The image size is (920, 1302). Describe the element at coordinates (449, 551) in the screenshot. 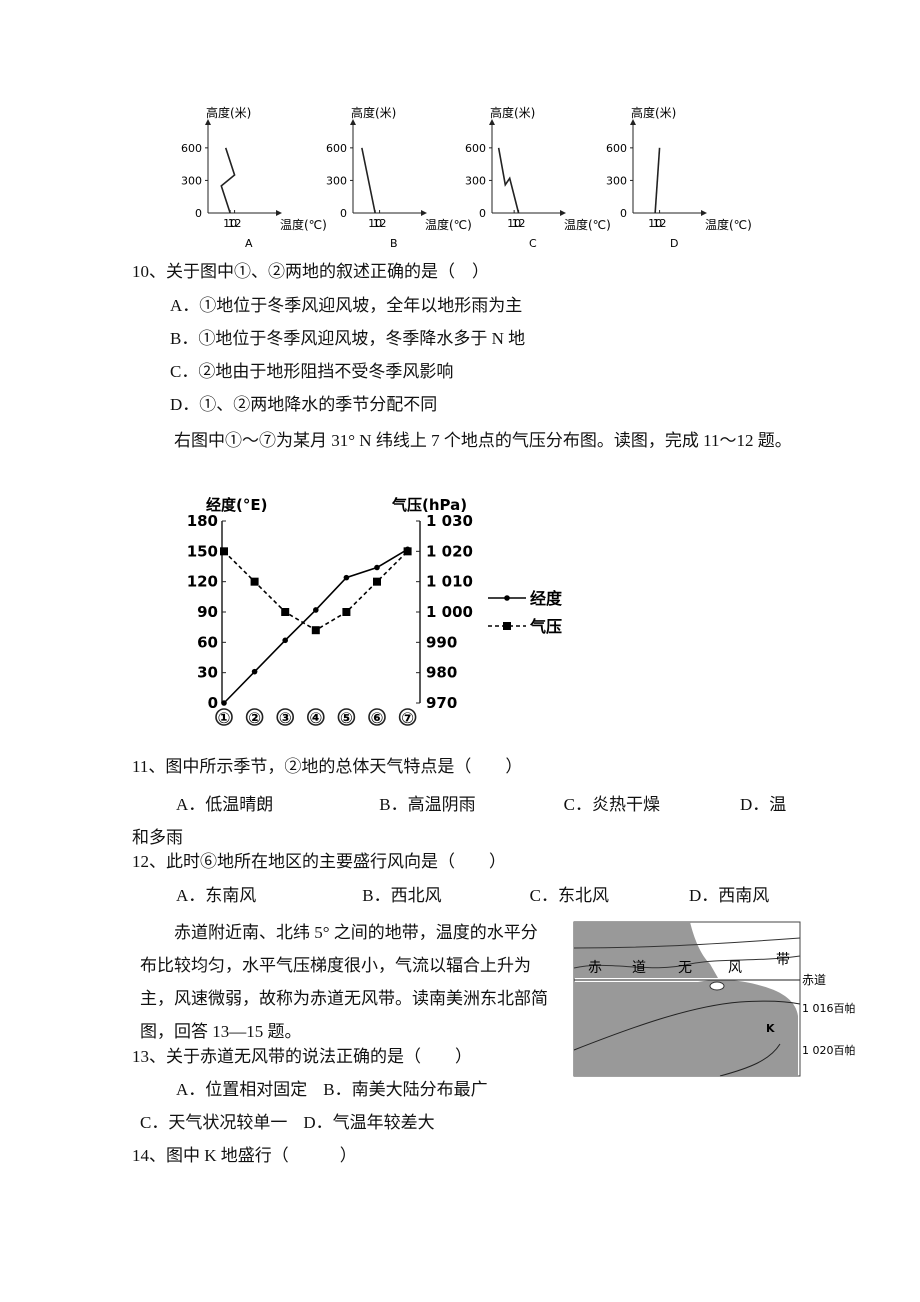

I see `y2-tick-label: 1 020` at that location.